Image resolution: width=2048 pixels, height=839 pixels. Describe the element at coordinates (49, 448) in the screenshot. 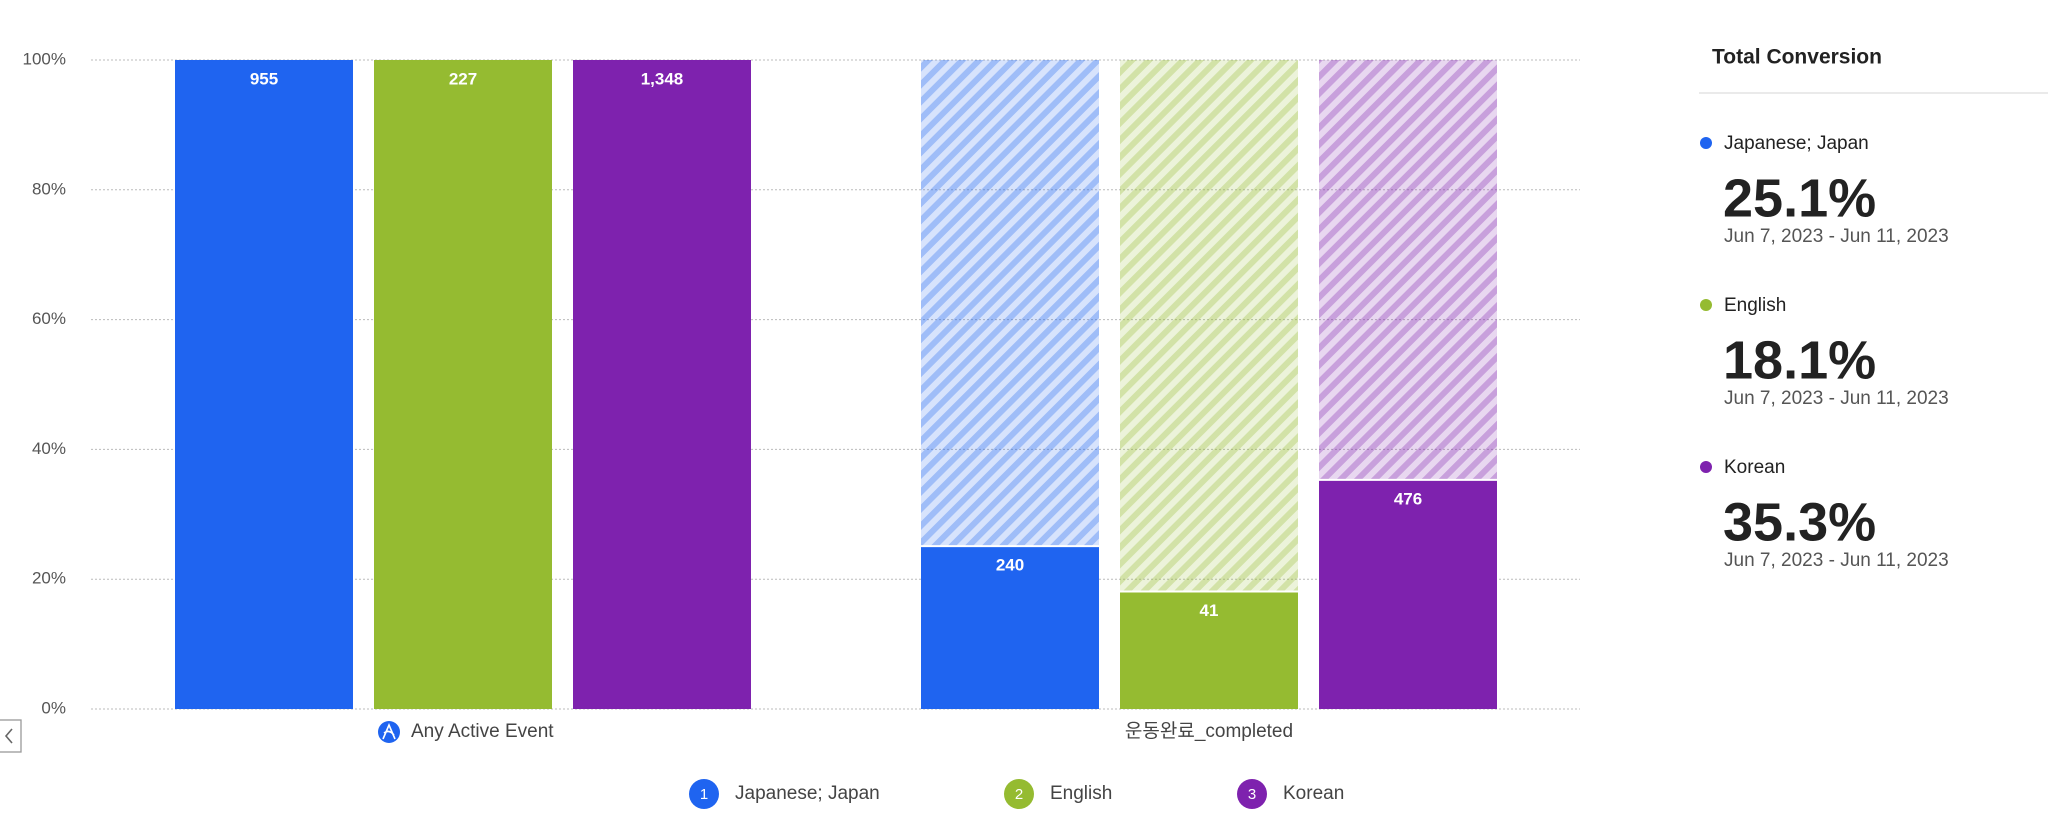

I see `y-tick-label: 40%` at that location.